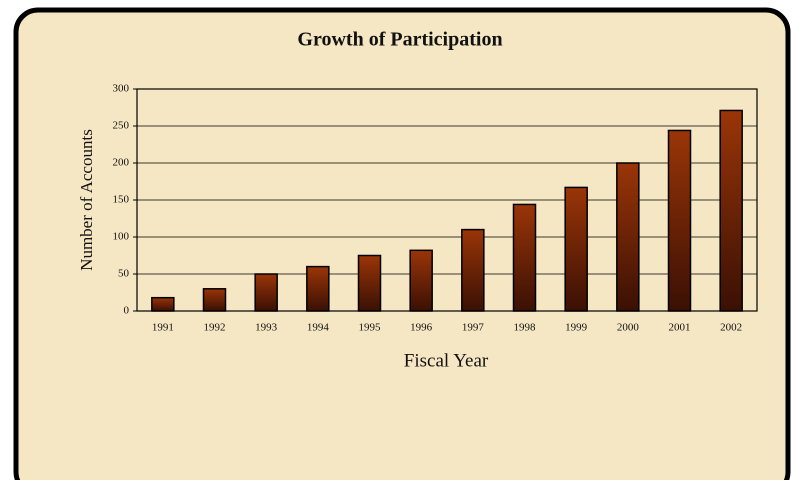 Image resolution: width=796 pixels, height=480 pixels. I want to click on y-tick-label: 0, so click(127, 311).